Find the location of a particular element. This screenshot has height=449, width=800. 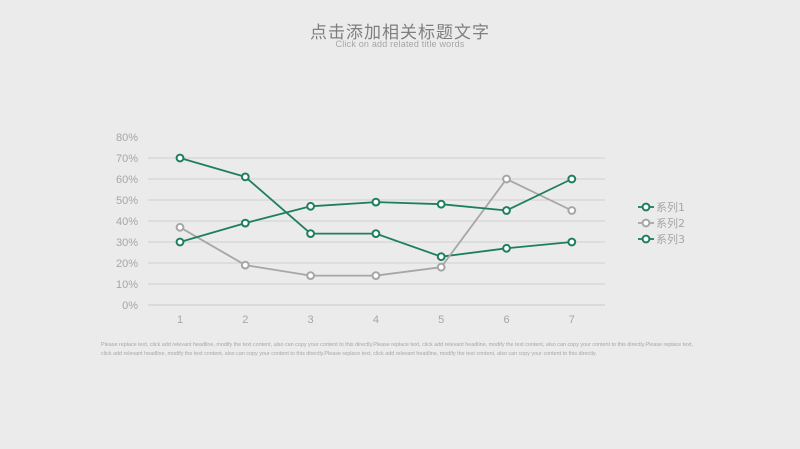

x-tick-label: 2 is located at coordinates (245, 320).